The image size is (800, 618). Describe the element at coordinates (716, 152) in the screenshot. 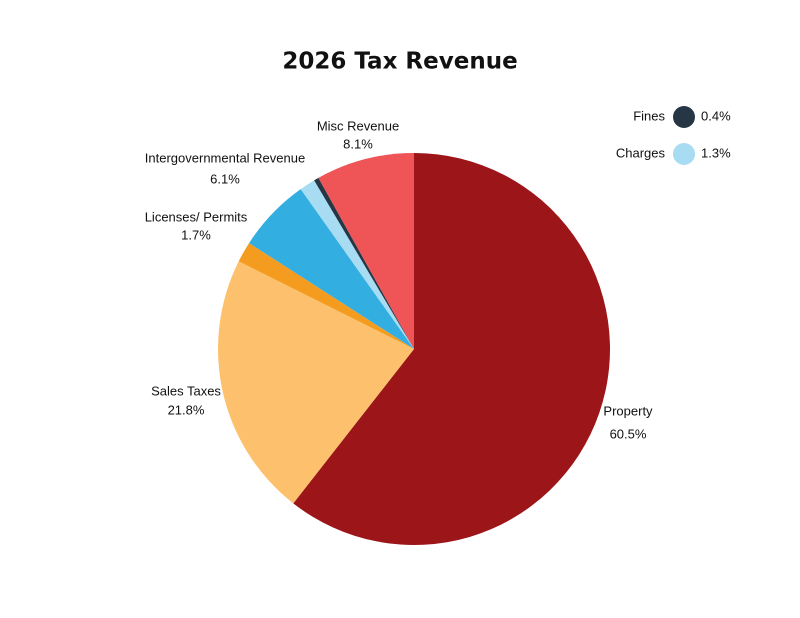

I see `legend-value-label: 1.3%` at that location.